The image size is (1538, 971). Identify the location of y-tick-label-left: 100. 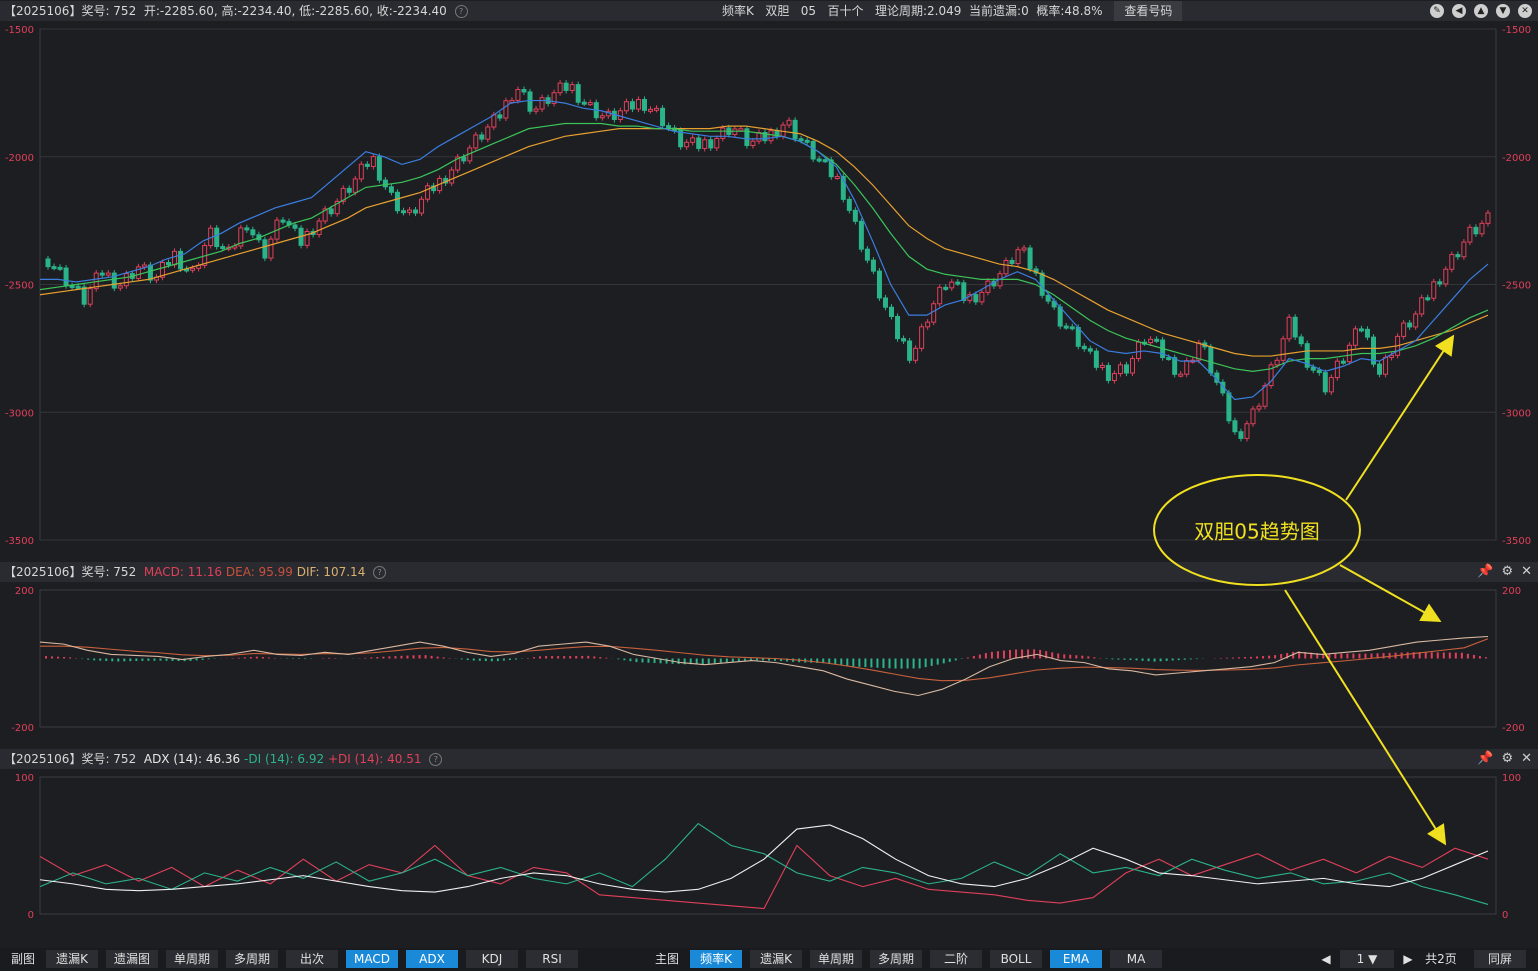
(24, 778).